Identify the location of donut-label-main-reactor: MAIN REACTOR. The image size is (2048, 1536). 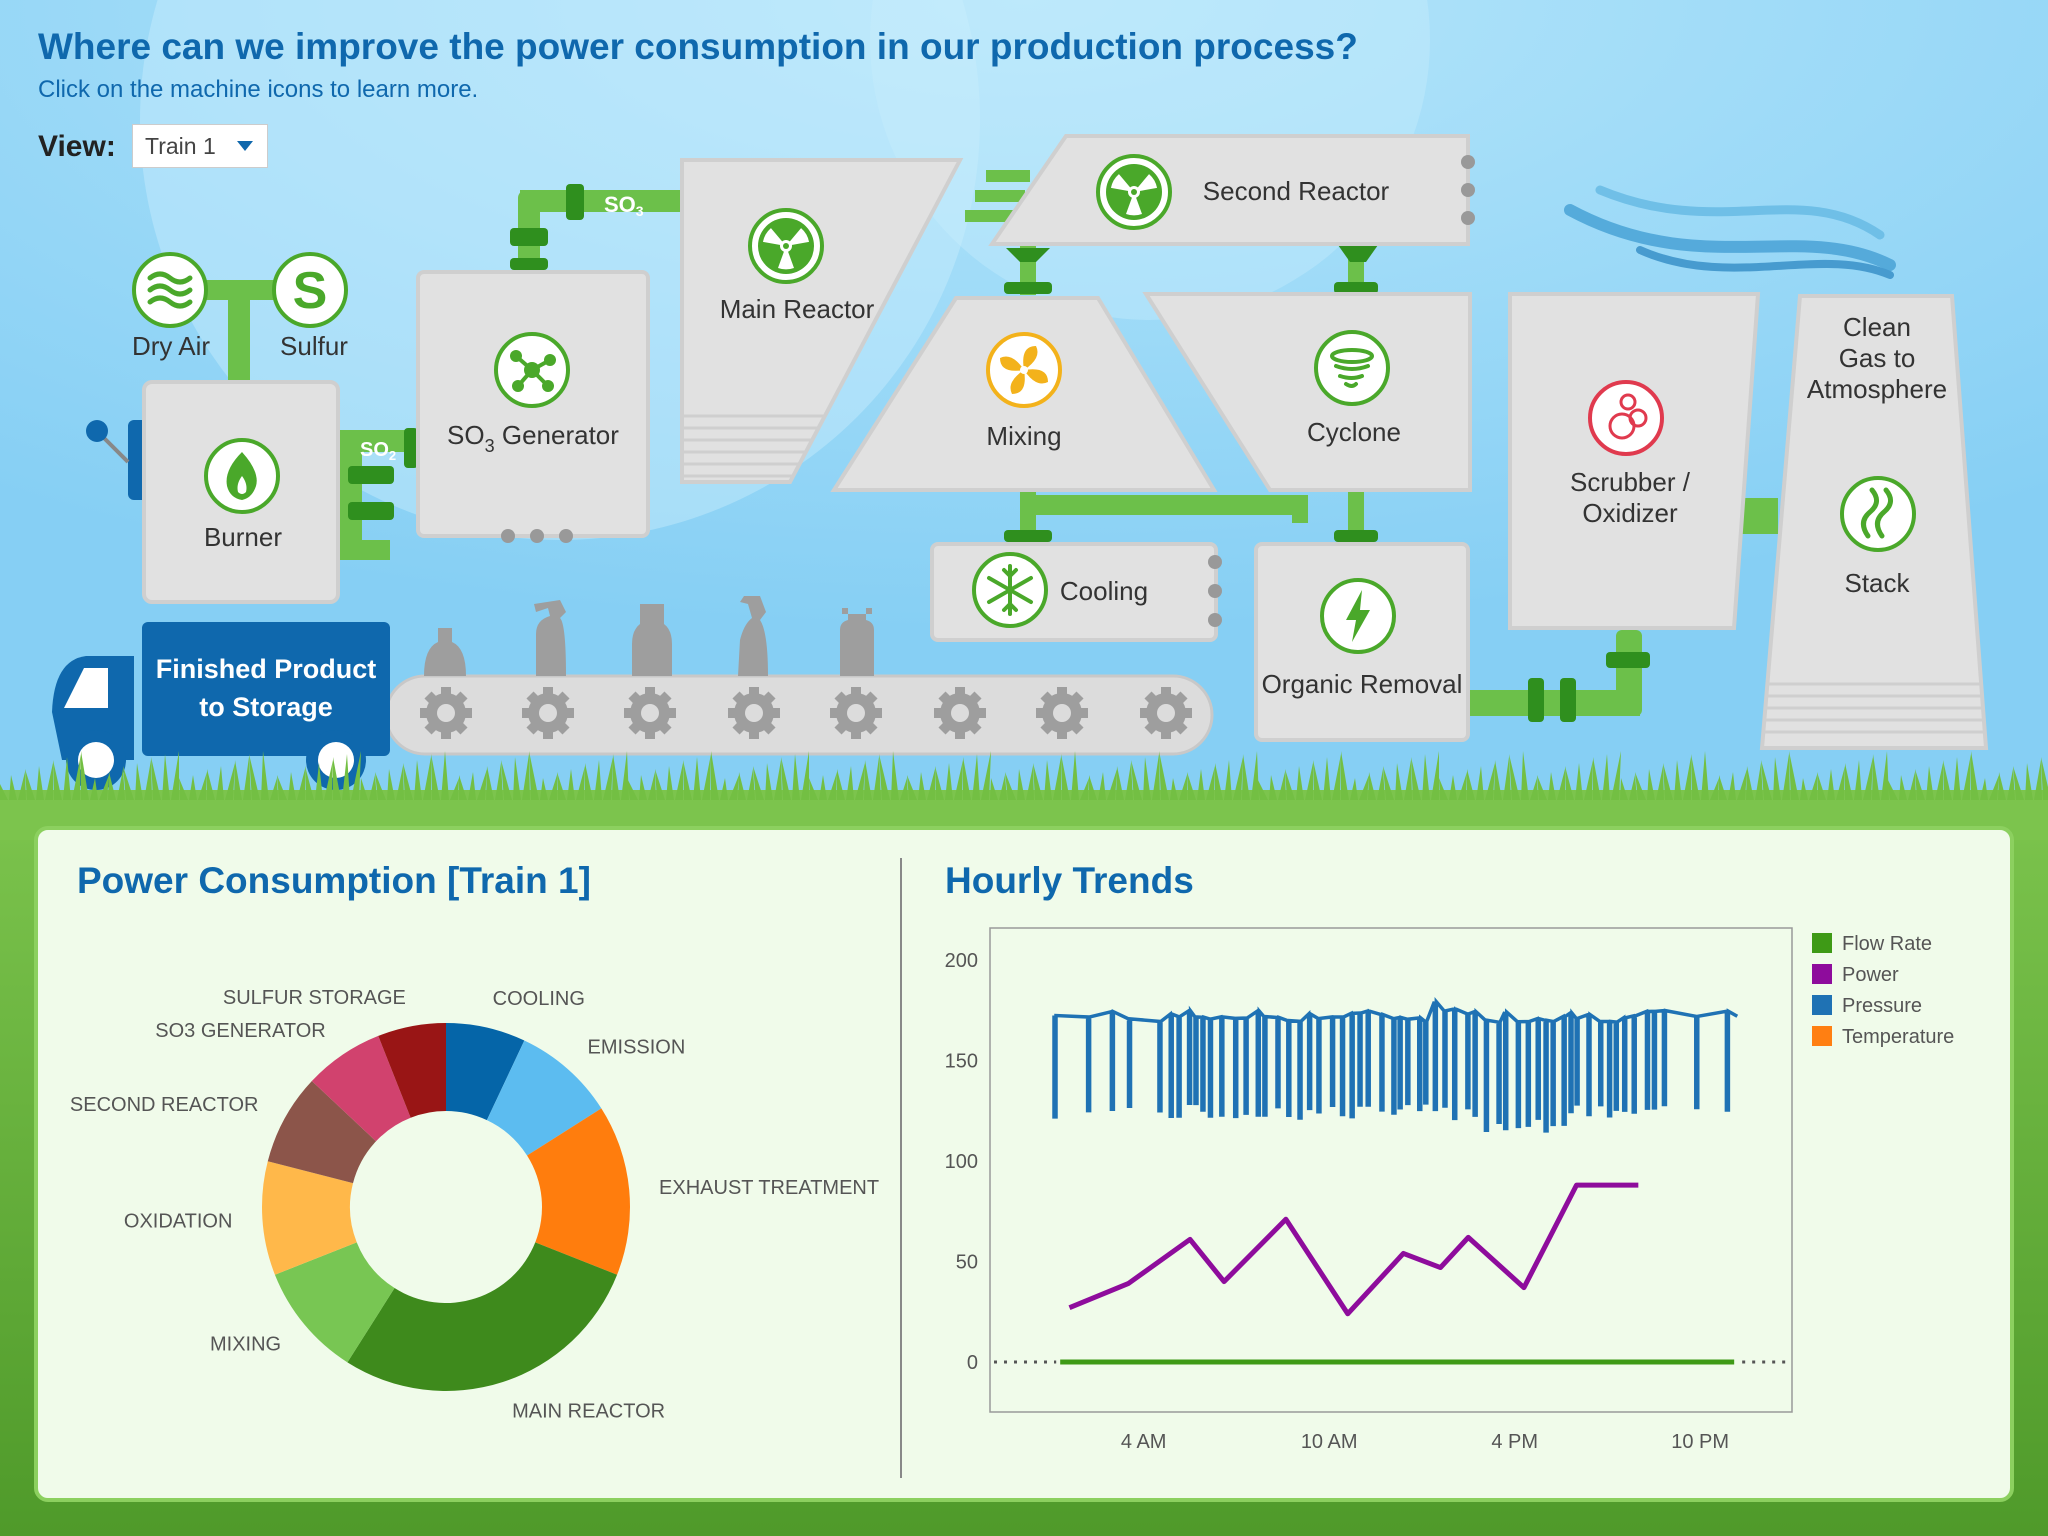
(588, 1412).